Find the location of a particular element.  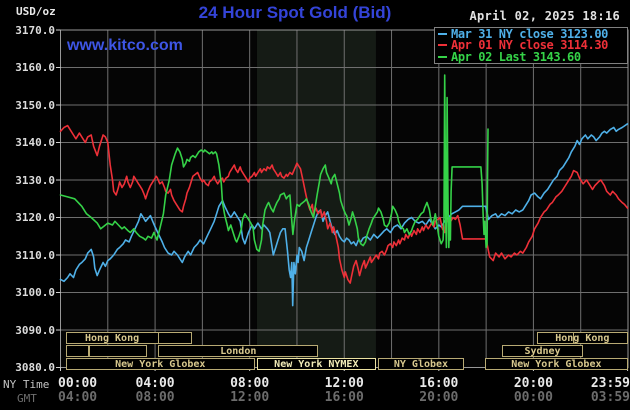

ny-time-axis-label: NY Time is located at coordinates (26, 384).